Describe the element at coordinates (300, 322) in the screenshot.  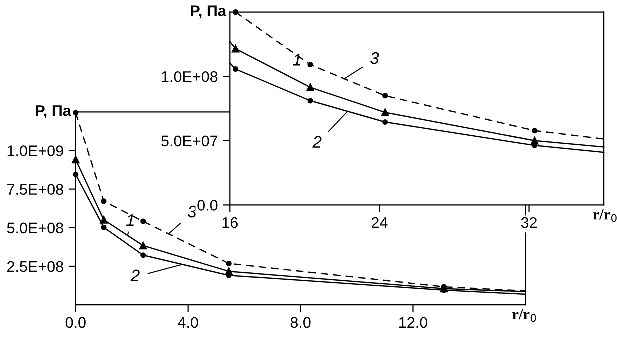
I see `x-tick-label: 8.0` at that location.